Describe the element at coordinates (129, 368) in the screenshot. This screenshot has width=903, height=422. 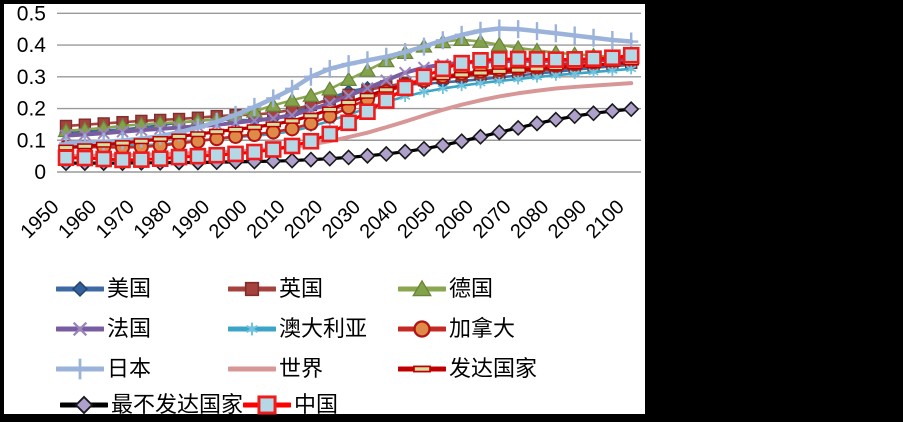
I see `legend-label-japan: 日本` at that location.